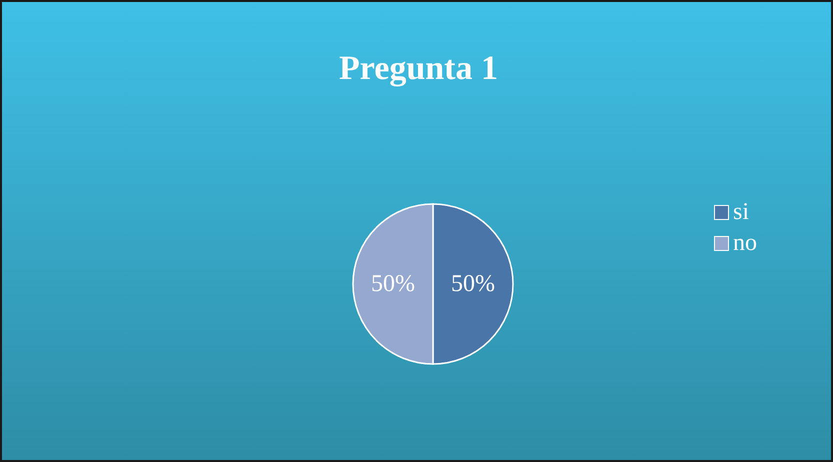 The width and height of the screenshot is (833, 462). Describe the element at coordinates (418, 69) in the screenshot. I see `chart-title: Pregunta 1` at that location.